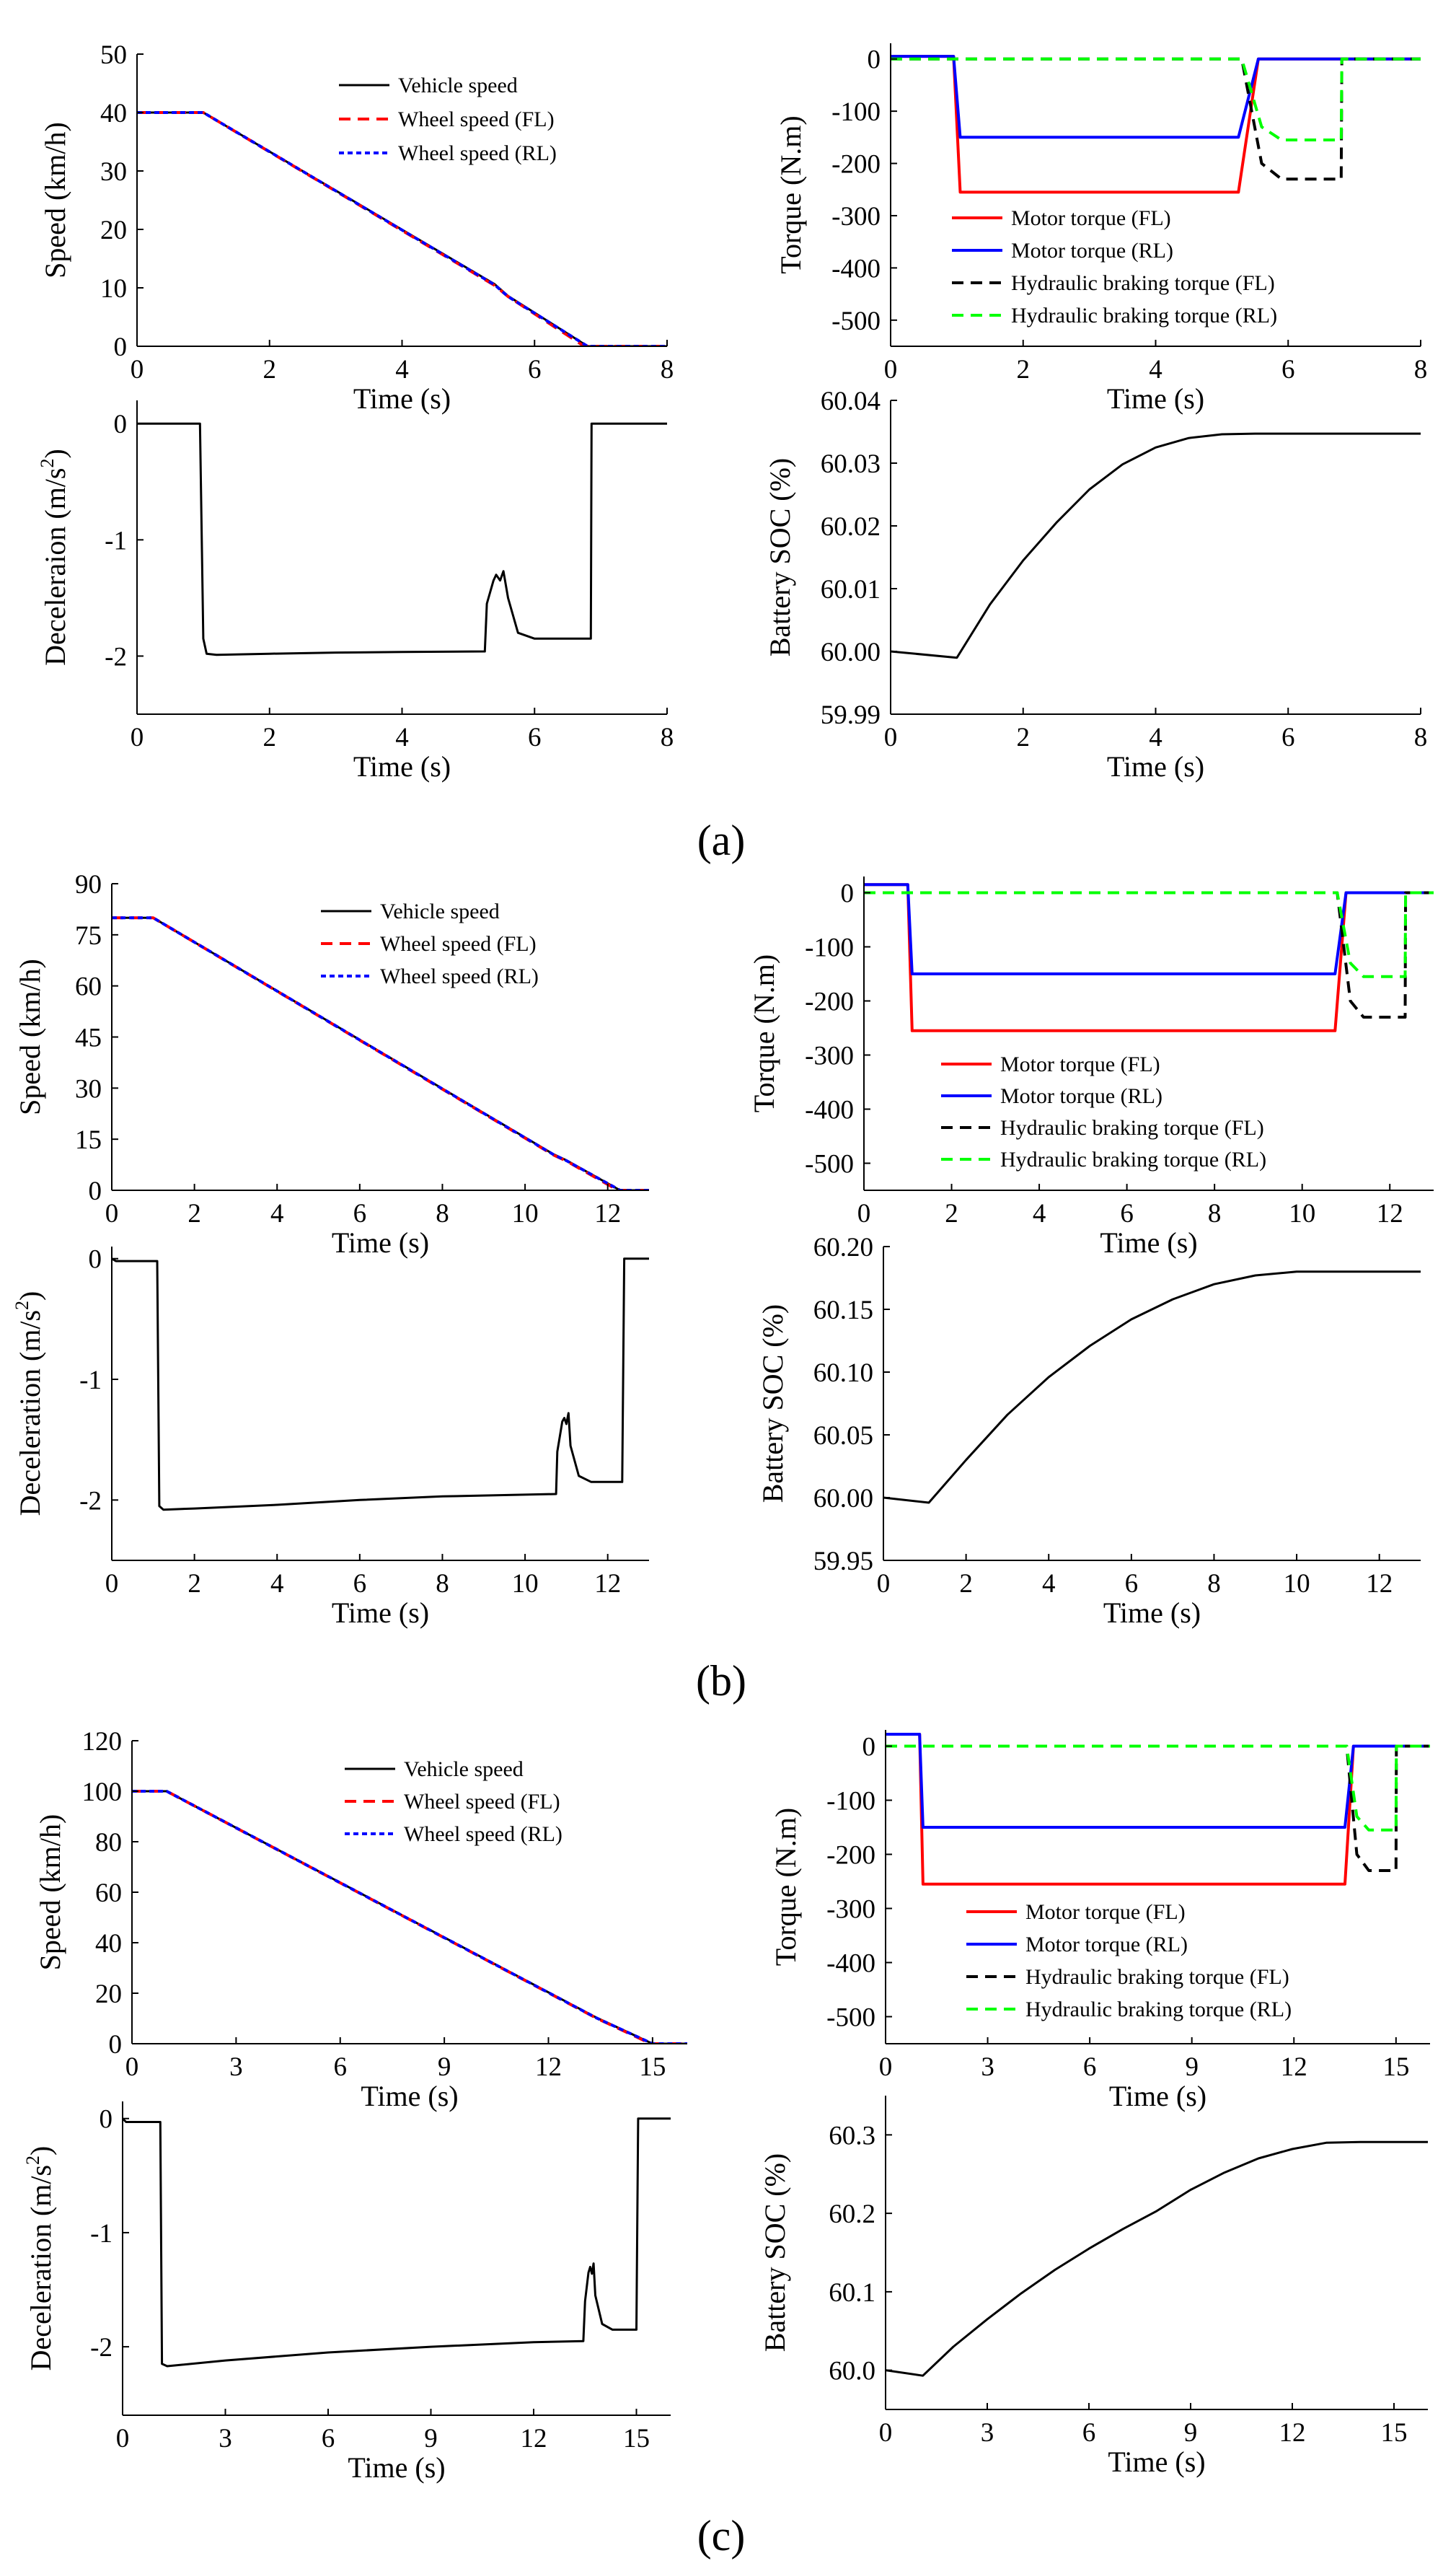 This screenshot has height=2566, width=1456. What do you see at coordinates (108, 1843) in the screenshot?
I see `y-tick-label: 80` at bounding box center [108, 1843].